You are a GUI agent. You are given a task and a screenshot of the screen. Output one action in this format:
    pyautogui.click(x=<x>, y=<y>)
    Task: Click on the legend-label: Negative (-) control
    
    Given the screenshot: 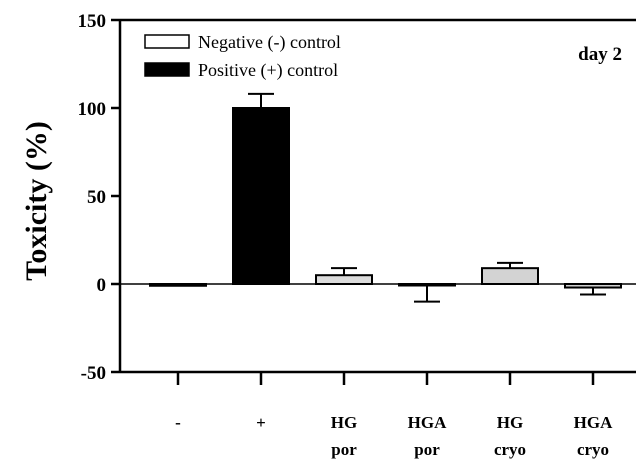 What is the action you would take?
    pyautogui.click(x=269, y=42)
    